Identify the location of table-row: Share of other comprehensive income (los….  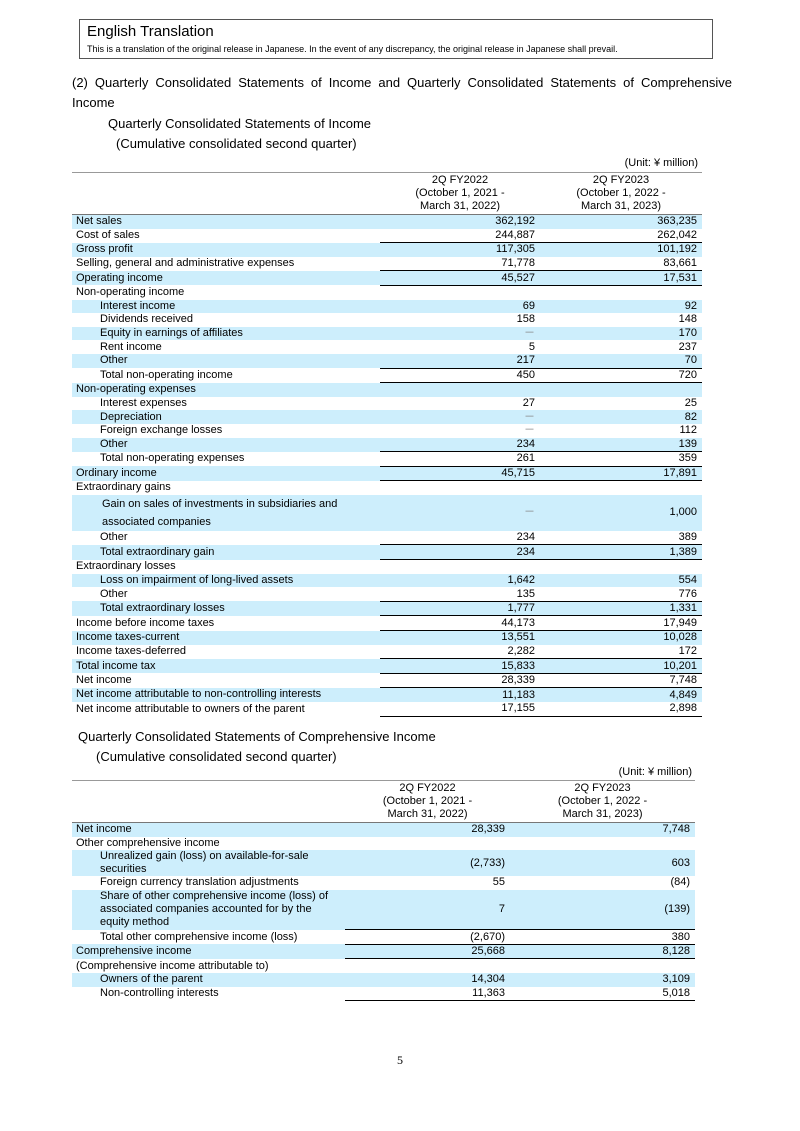
(383, 909).